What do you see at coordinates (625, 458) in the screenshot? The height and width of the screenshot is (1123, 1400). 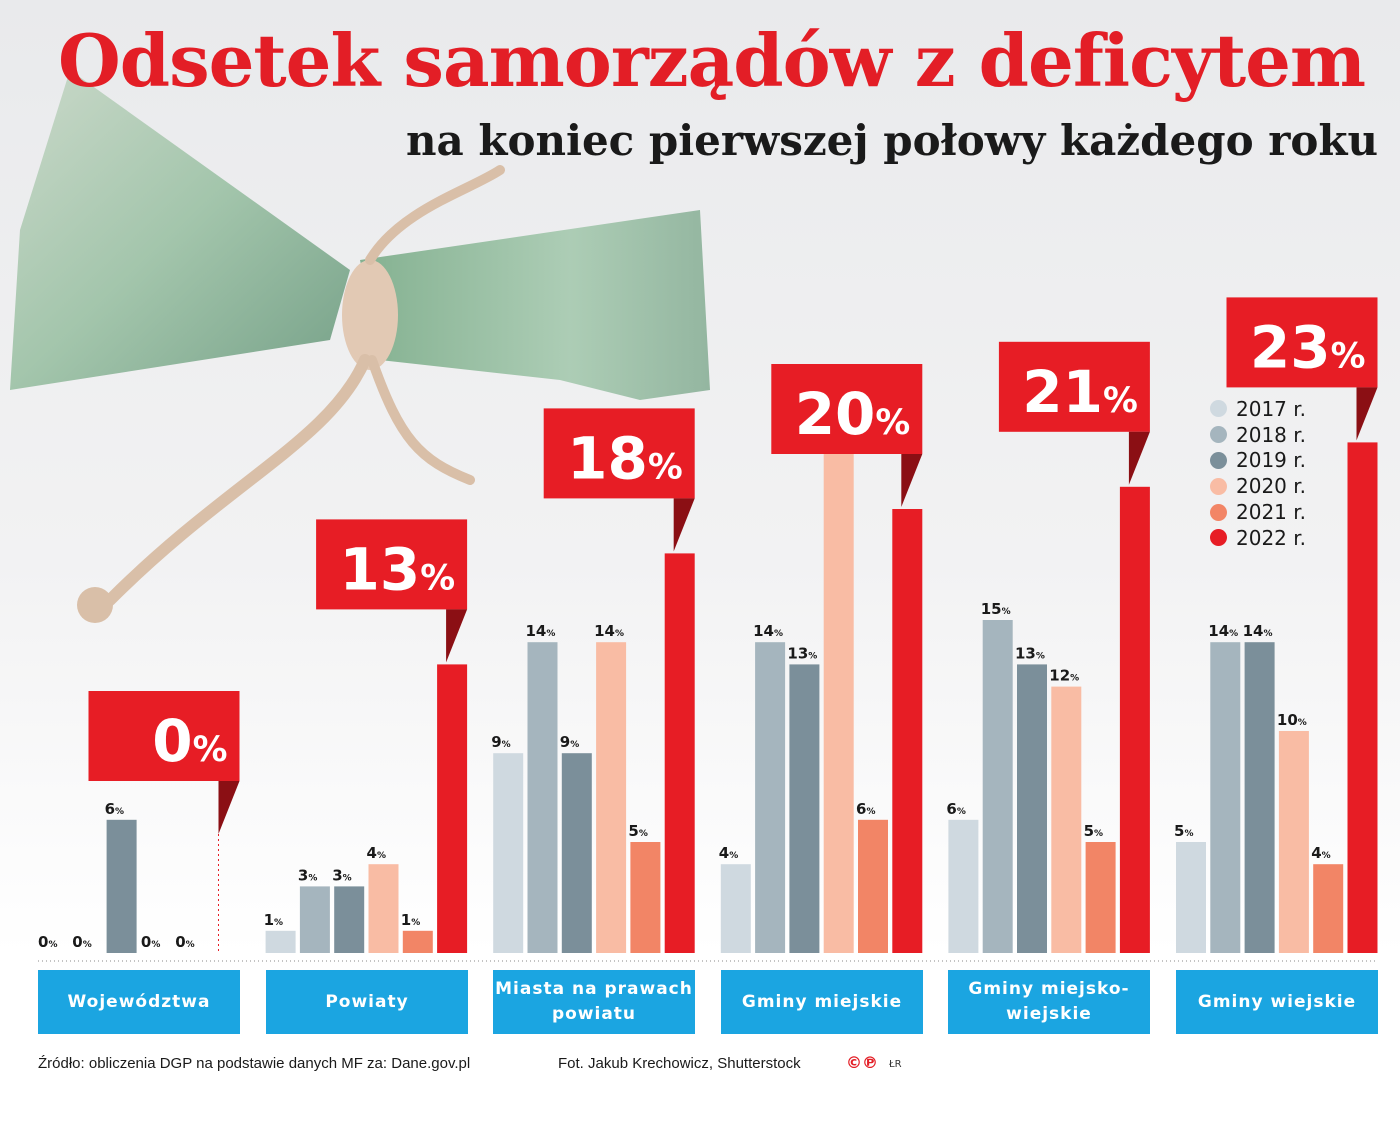 I see `callout-value: 18%` at bounding box center [625, 458].